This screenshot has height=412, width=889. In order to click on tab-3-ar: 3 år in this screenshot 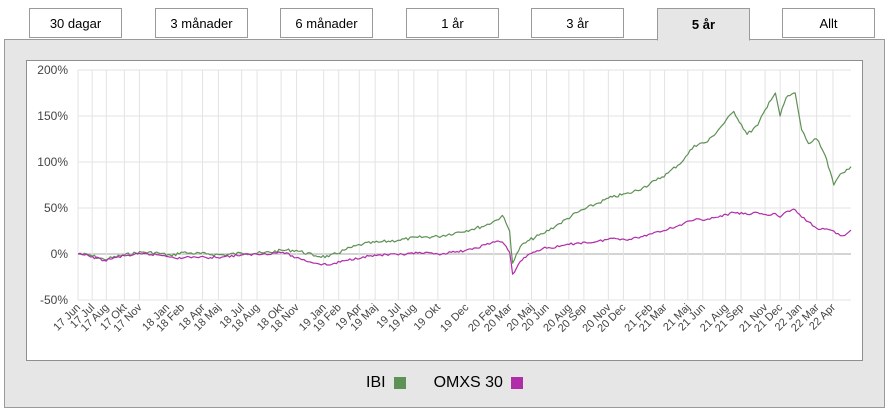, I will do `click(577, 23)`.